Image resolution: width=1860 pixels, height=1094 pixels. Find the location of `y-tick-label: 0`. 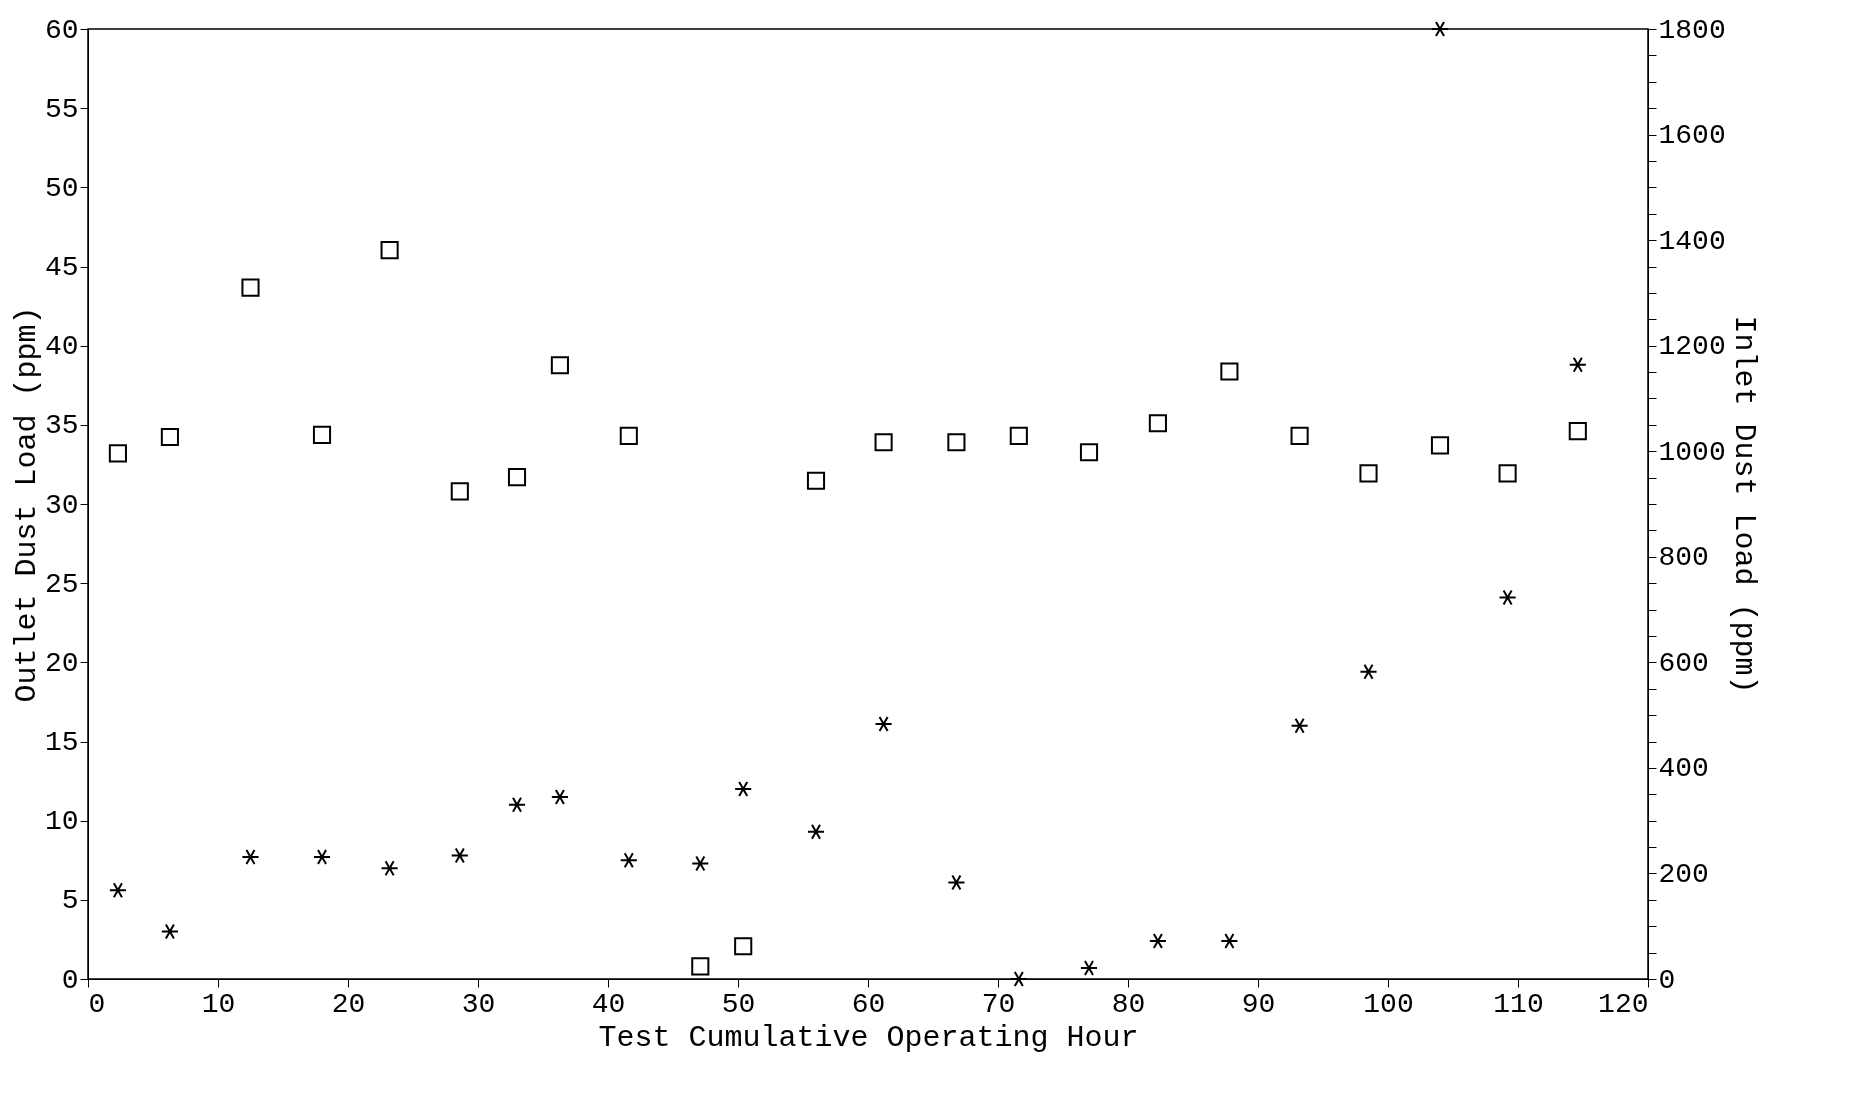

y-tick-label: 0 is located at coordinates (70, 980).